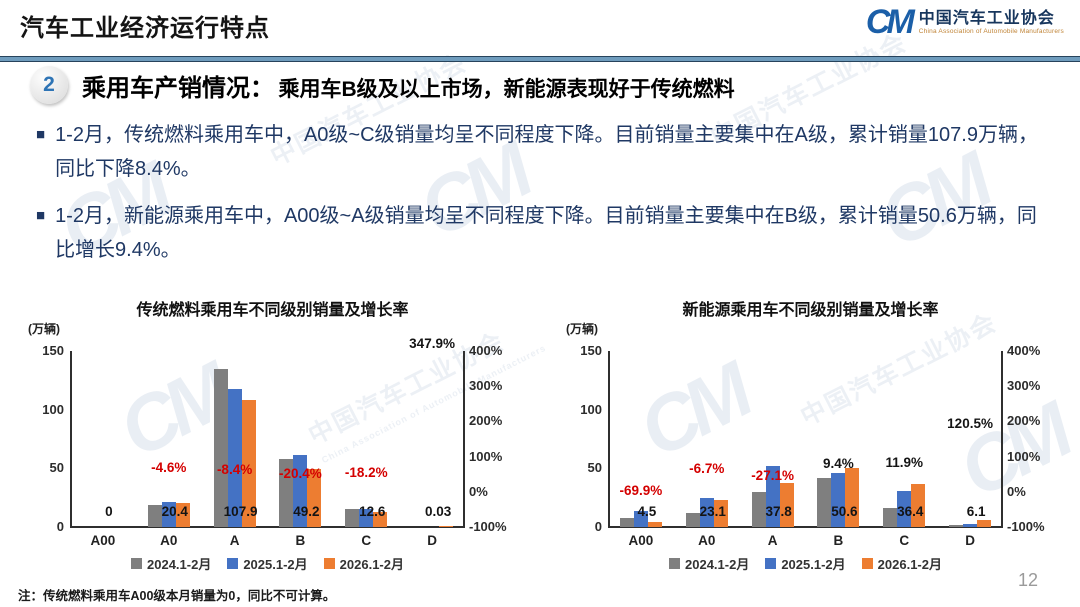 The width and height of the screenshot is (1080, 607). I want to click on legend-item: 2024.1-2月, so click(171, 563).